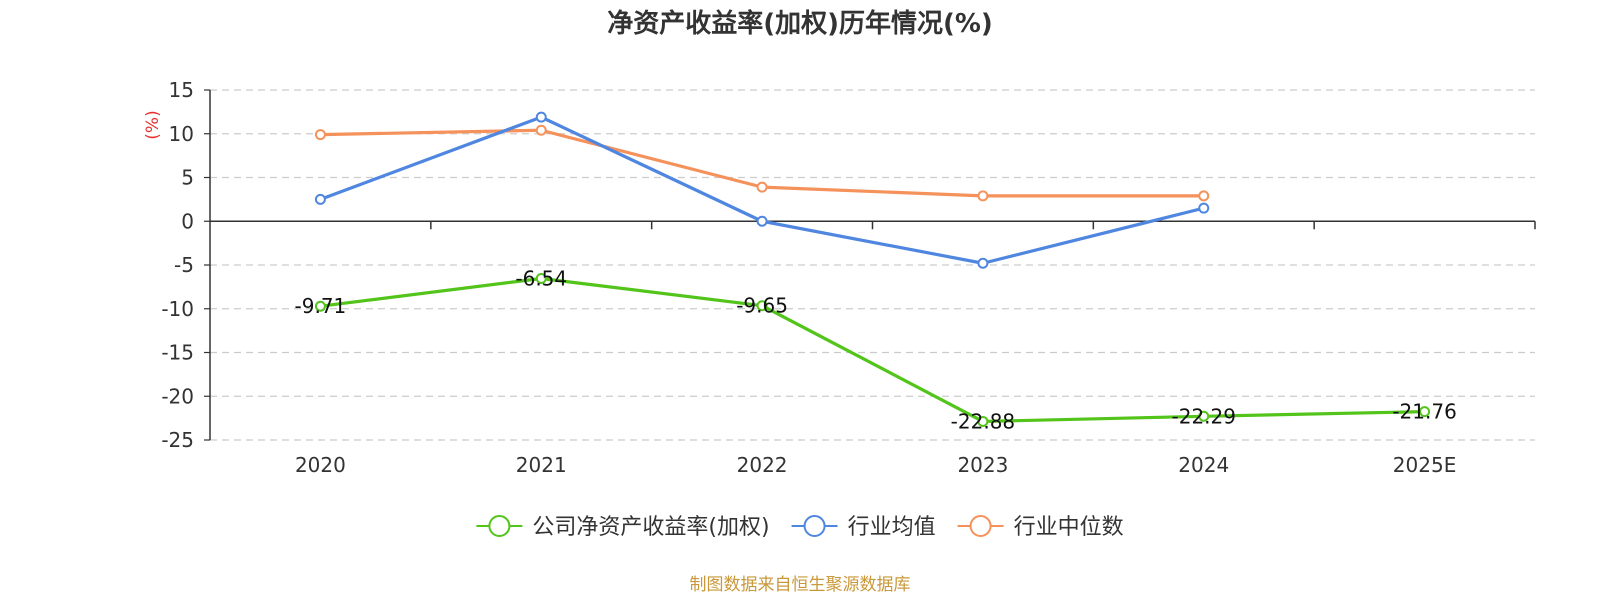  I want to click on legend-item-1: 行业均值, so click(863, 527).